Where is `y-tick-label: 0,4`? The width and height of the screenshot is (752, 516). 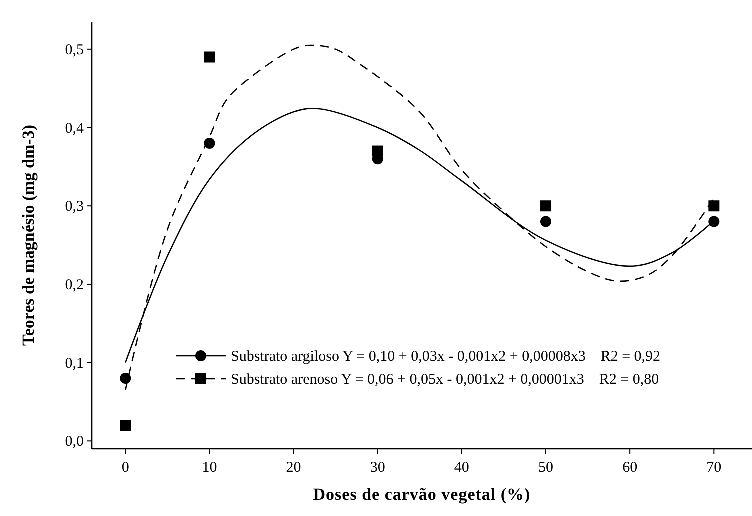
y-tick-label: 0,4 is located at coordinates (74, 128).